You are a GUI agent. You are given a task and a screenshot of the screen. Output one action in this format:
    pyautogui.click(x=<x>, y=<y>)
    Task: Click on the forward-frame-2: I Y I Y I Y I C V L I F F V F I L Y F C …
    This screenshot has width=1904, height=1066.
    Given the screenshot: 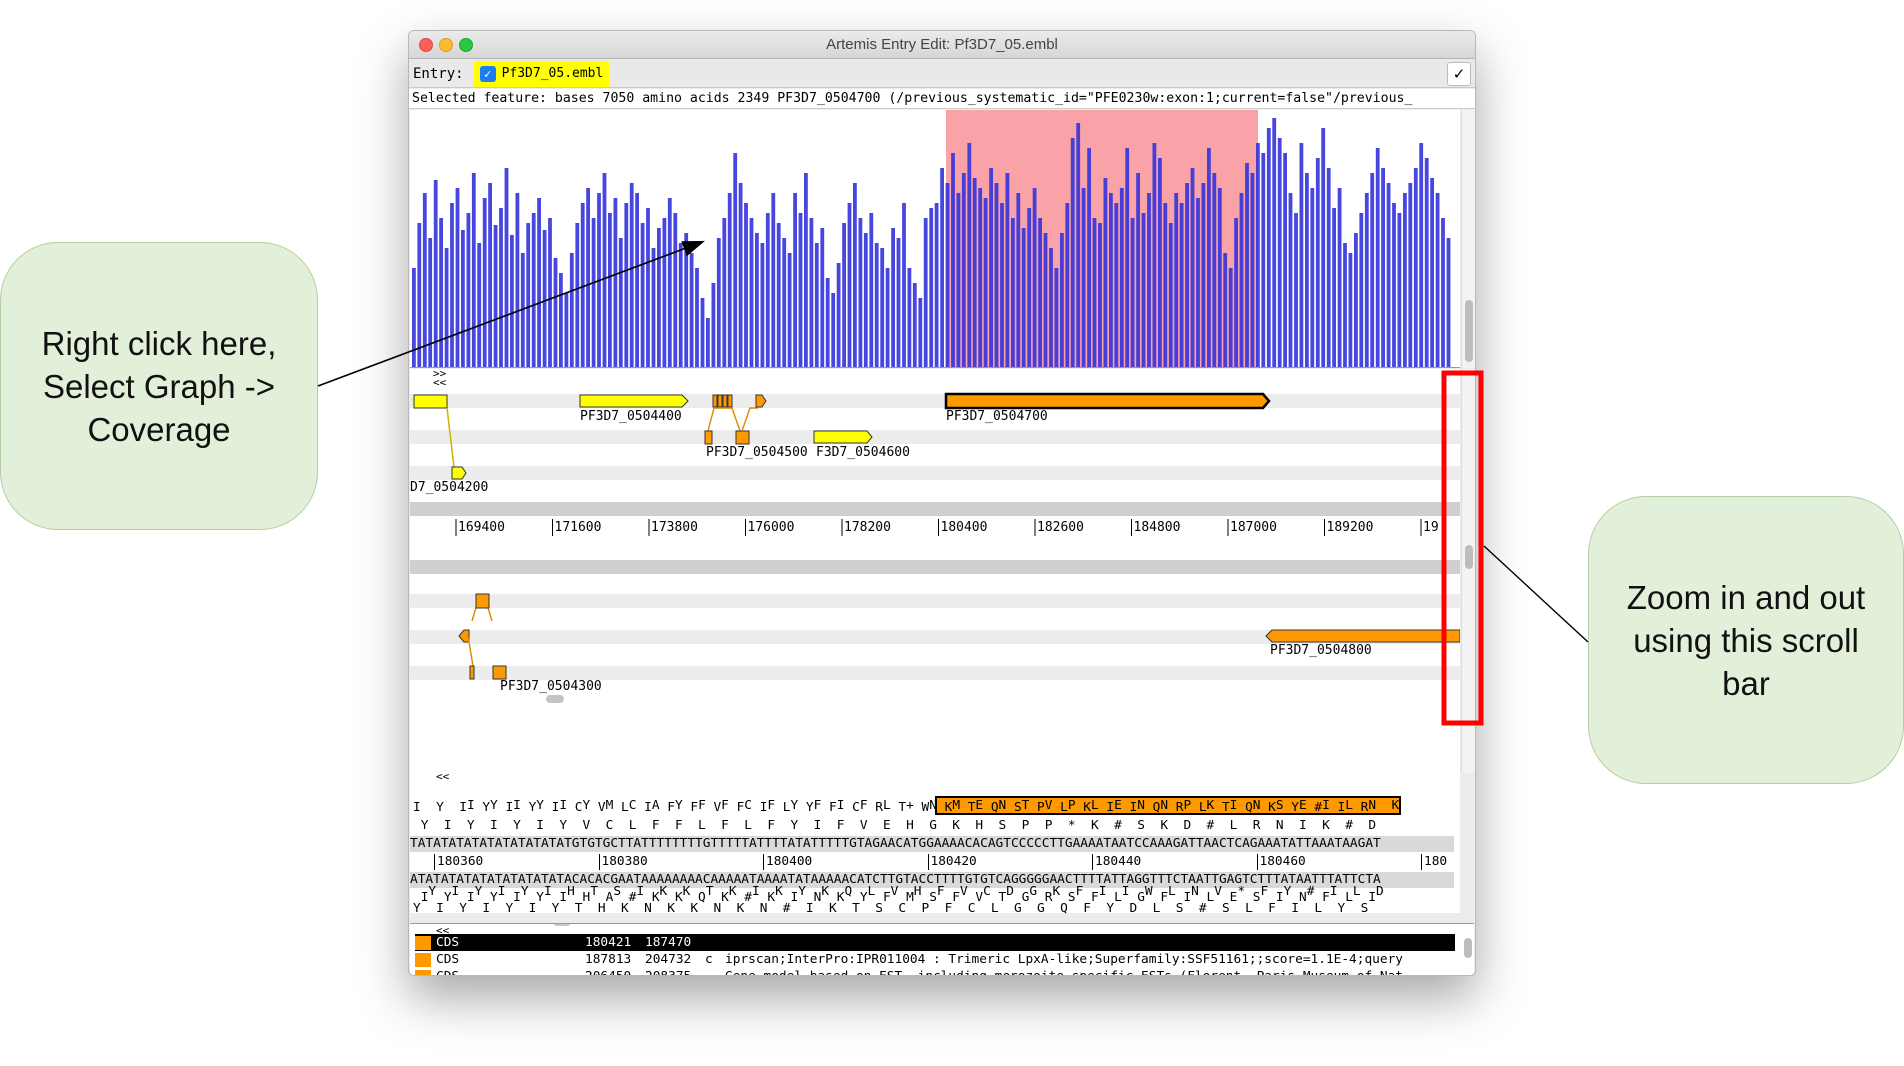 What is the action you would take?
    pyautogui.click(x=891, y=807)
    